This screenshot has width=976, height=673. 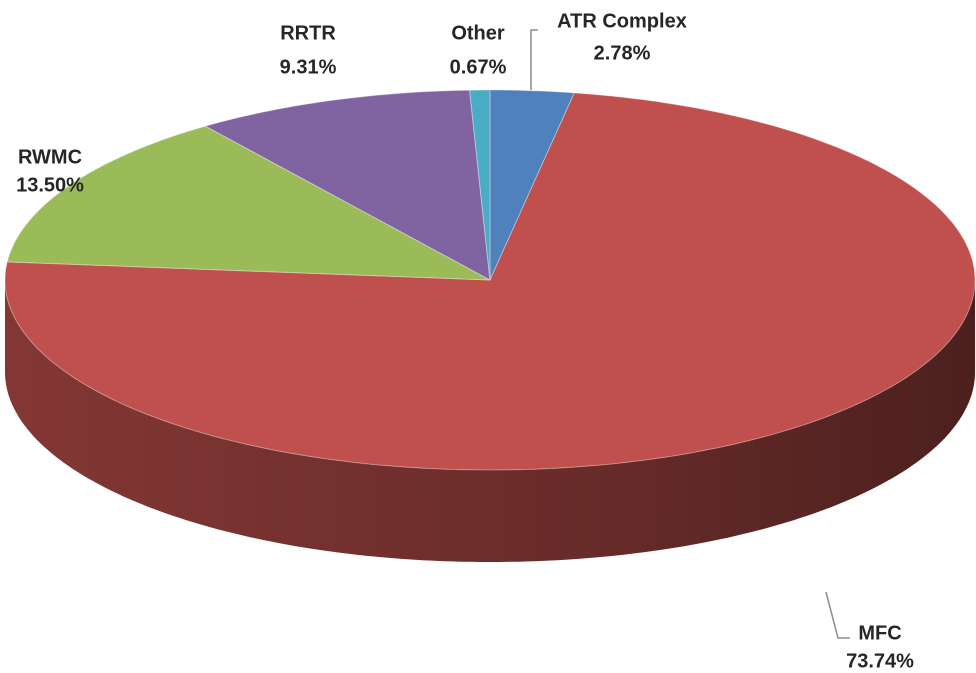 I want to click on category-label: ATR Complex, so click(x=622, y=21).